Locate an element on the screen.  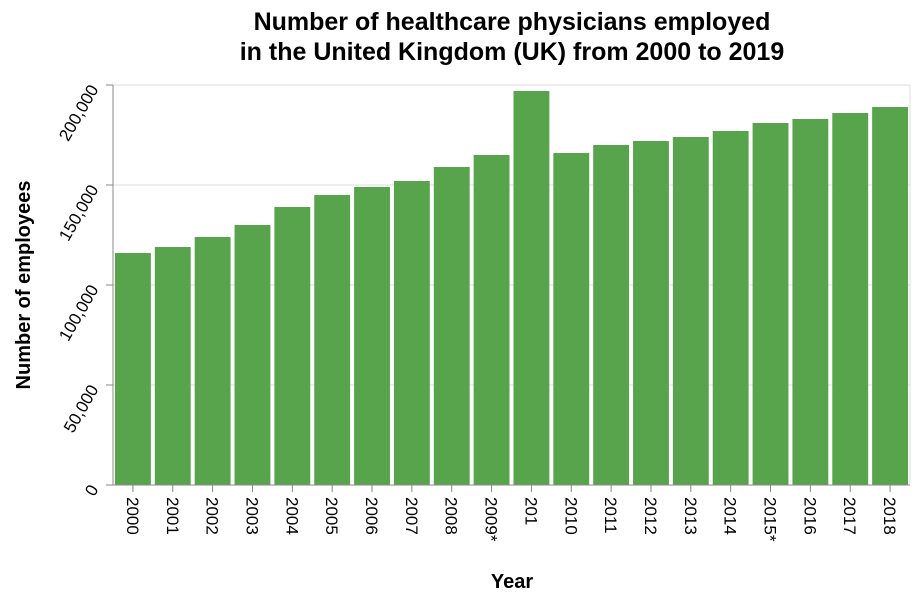
x-tick-label: 2003 is located at coordinates (251, 516).